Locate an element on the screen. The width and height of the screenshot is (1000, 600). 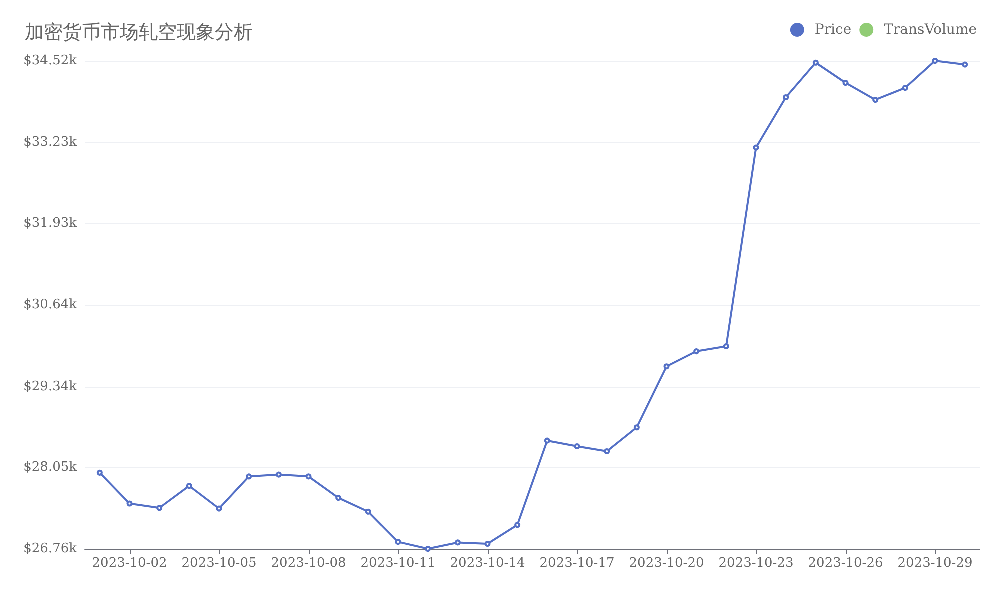
y-tick-label: $29.34k is located at coordinates (51, 386).